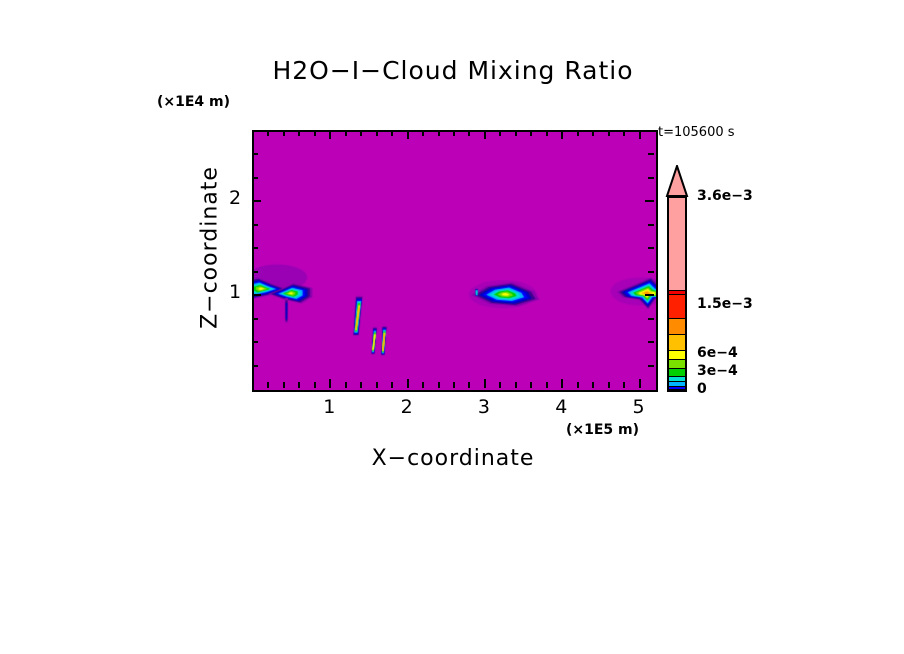 The image size is (904, 654). Describe the element at coordinates (677, 181) in the screenshot. I see `colorbar-arrow-tip` at that location.